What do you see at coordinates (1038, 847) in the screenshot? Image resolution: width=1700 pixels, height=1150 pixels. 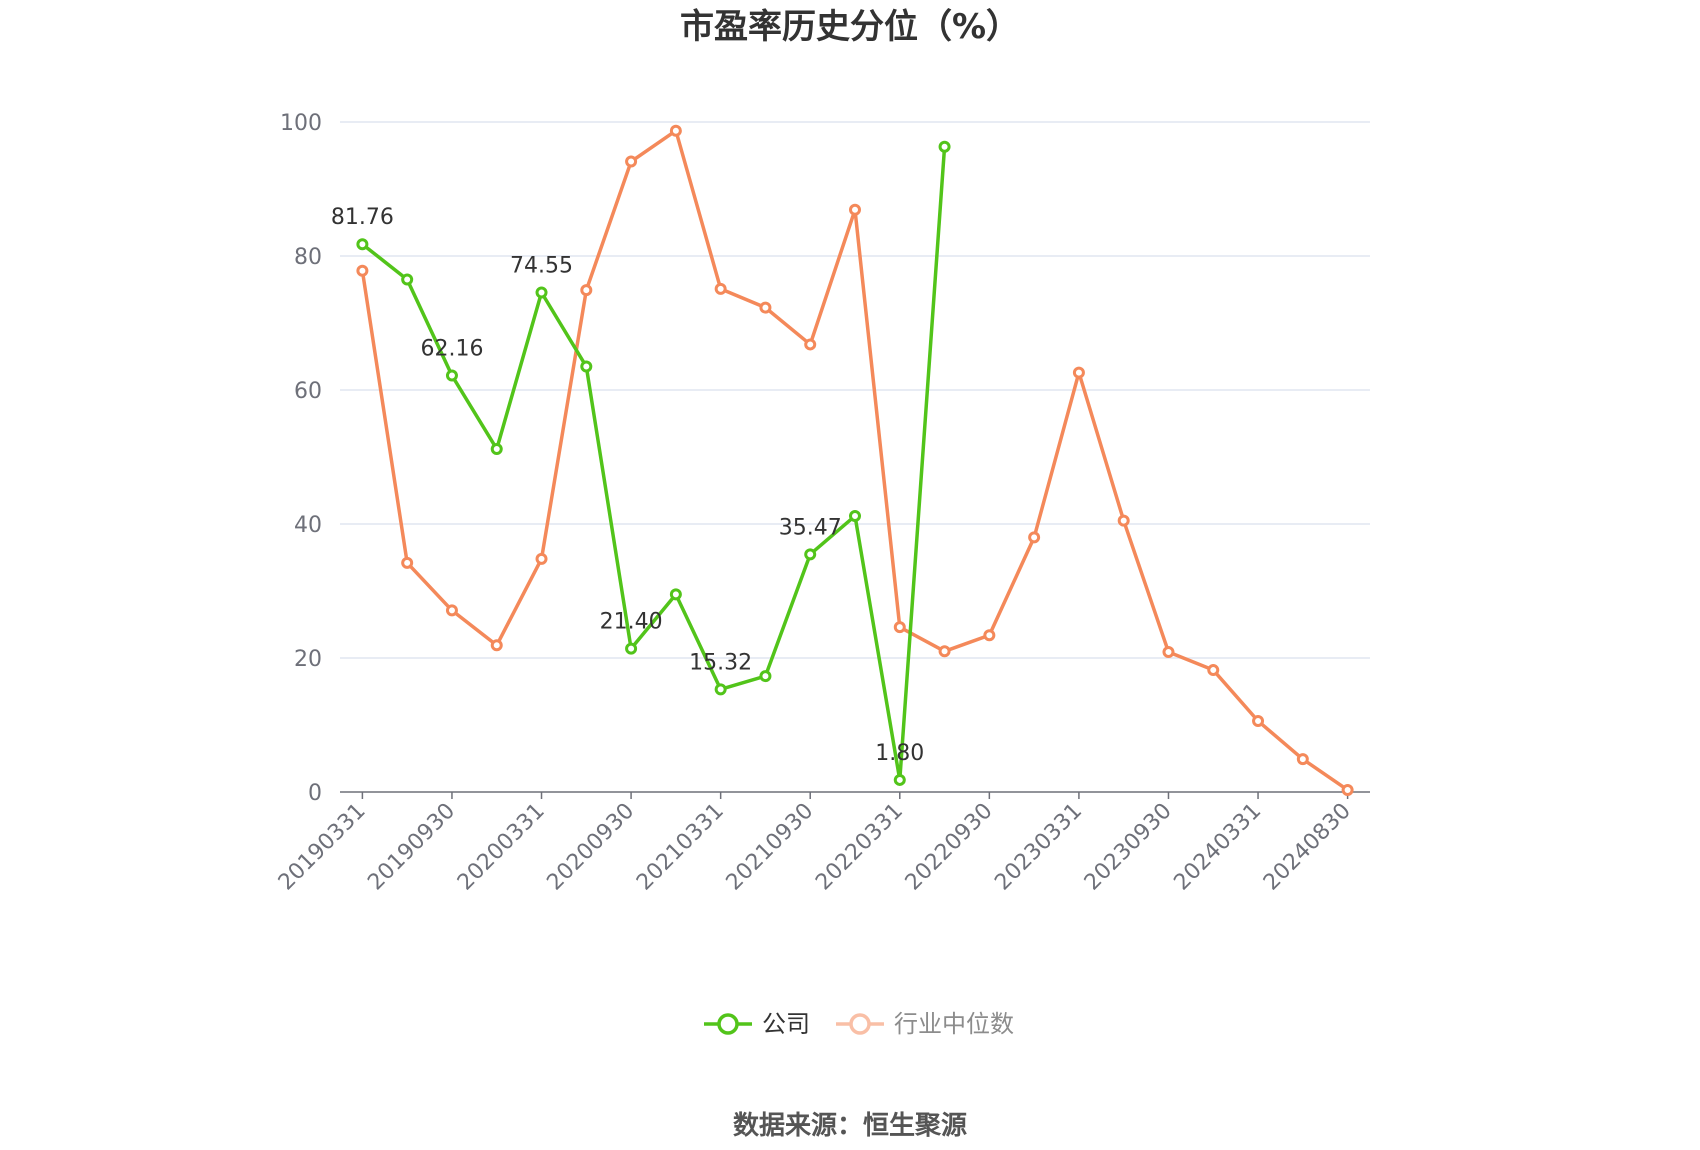 I see `x-tick-label: 20230331` at bounding box center [1038, 847].